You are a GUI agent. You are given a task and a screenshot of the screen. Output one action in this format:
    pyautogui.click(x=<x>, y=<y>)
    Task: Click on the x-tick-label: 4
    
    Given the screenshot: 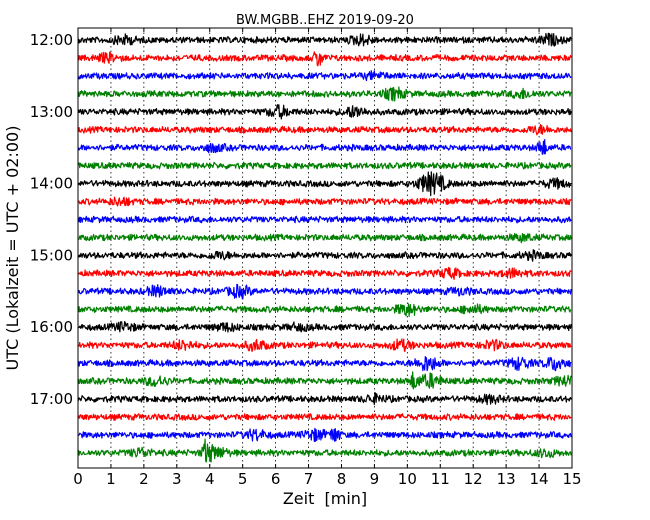 What is the action you would take?
    pyautogui.click(x=210, y=479)
    